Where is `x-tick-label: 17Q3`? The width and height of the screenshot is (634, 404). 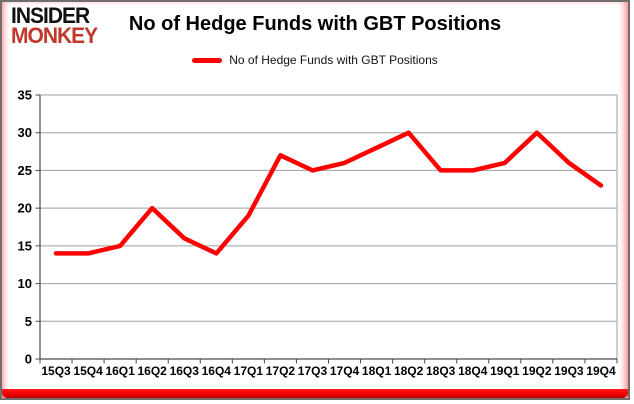 x-tick-label: 17Q3 is located at coordinates (313, 371).